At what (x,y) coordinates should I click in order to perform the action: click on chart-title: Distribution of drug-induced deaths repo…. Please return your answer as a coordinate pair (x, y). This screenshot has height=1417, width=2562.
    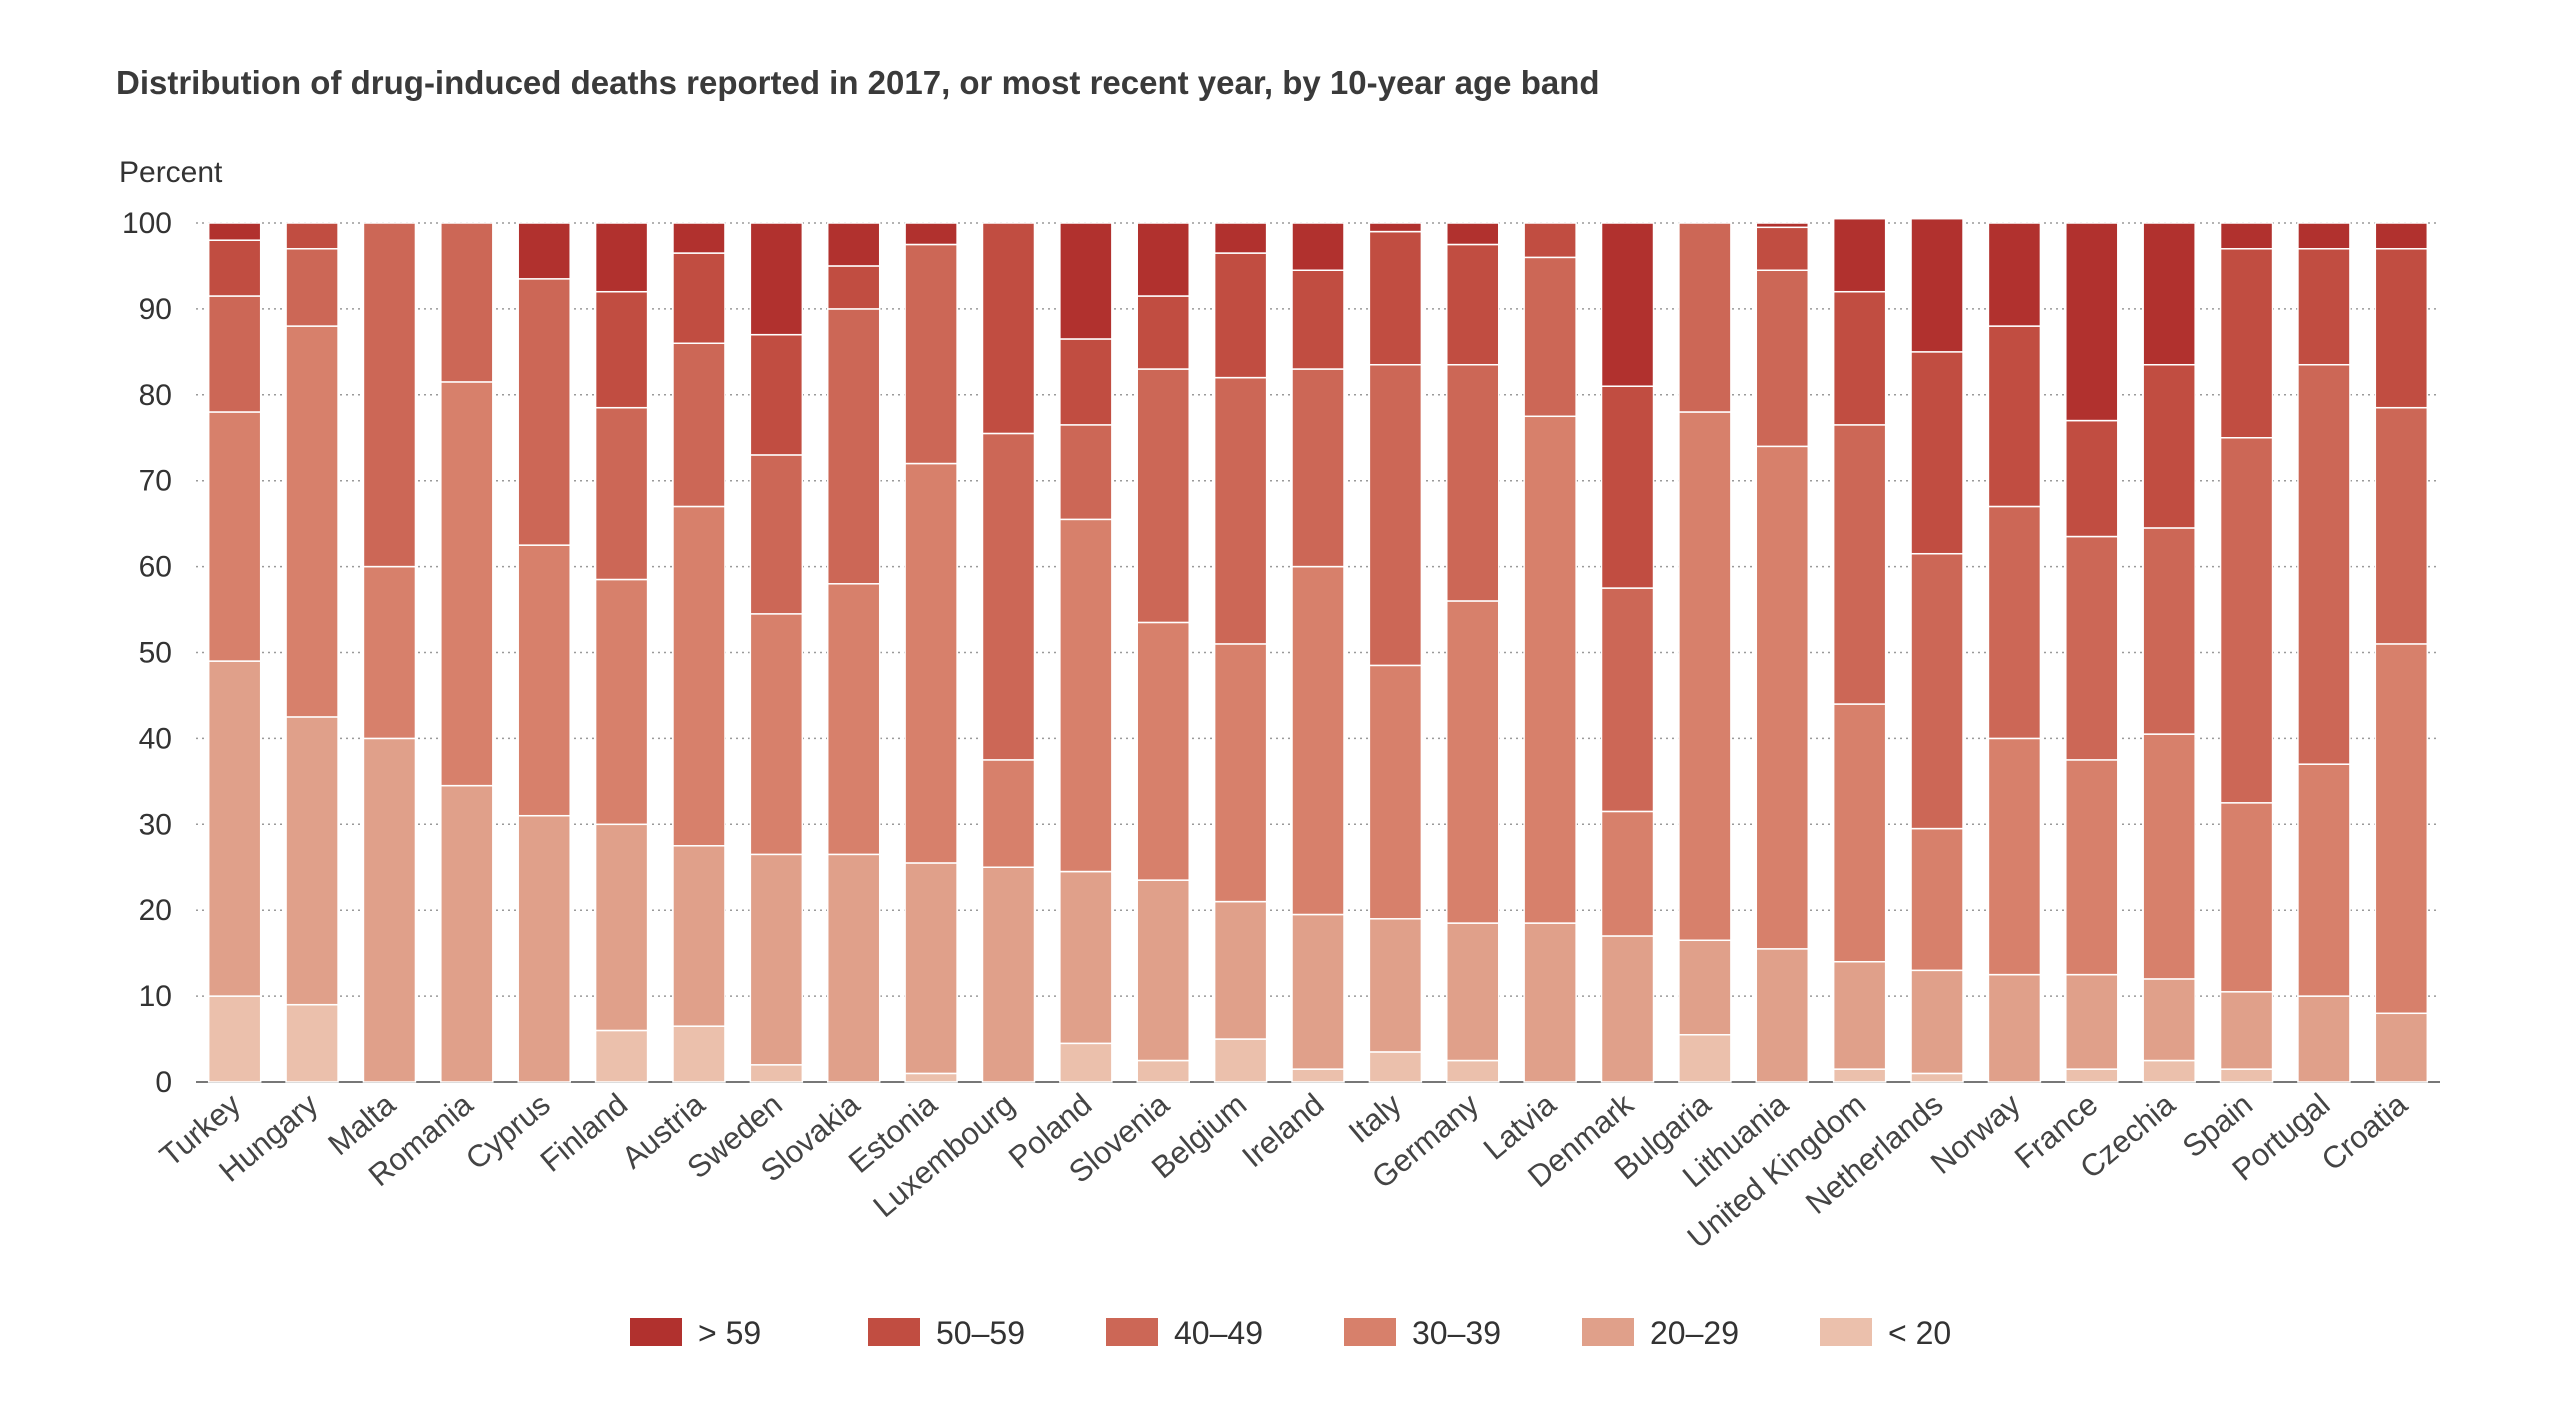
    Looking at the image, I should click on (858, 82).